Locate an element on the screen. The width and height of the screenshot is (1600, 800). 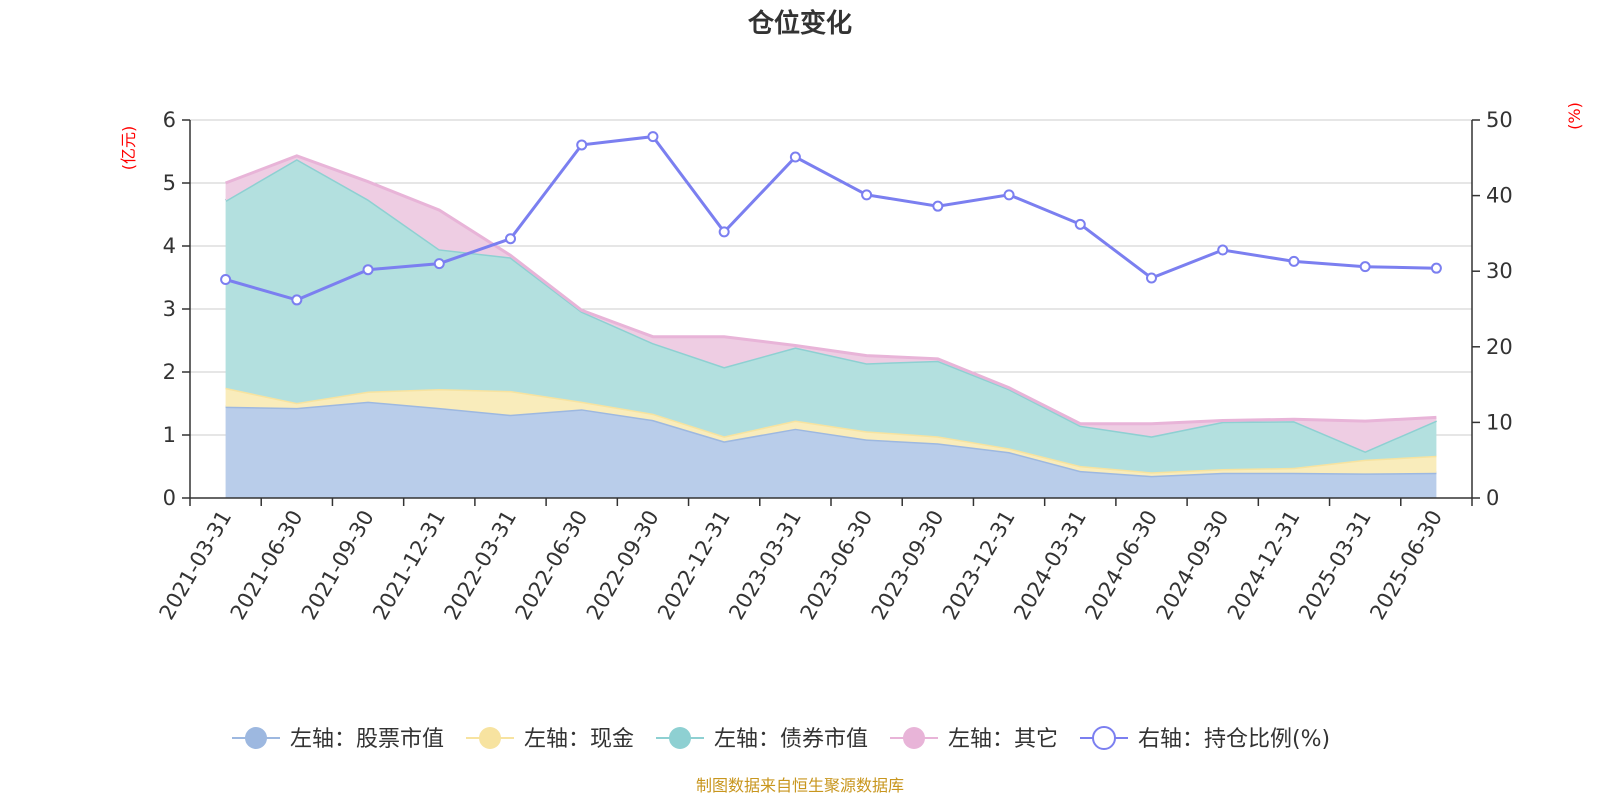
legend-label: 左轴：其它 is located at coordinates (1003, 739).